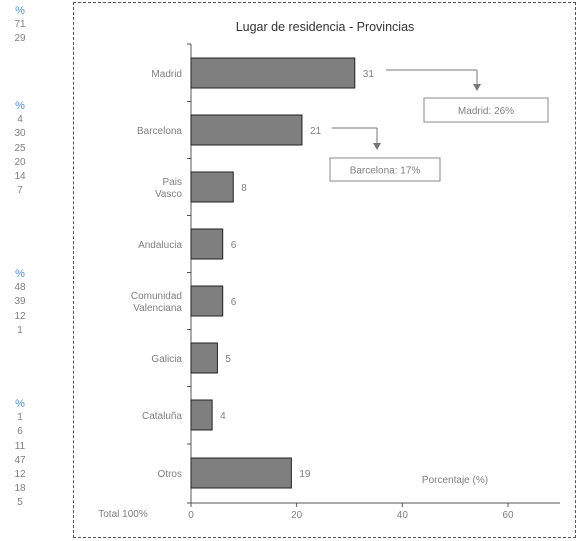 The width and height of the screenshot is (579, 541). I want to click on category-label: Galicia, so click(166, 359).